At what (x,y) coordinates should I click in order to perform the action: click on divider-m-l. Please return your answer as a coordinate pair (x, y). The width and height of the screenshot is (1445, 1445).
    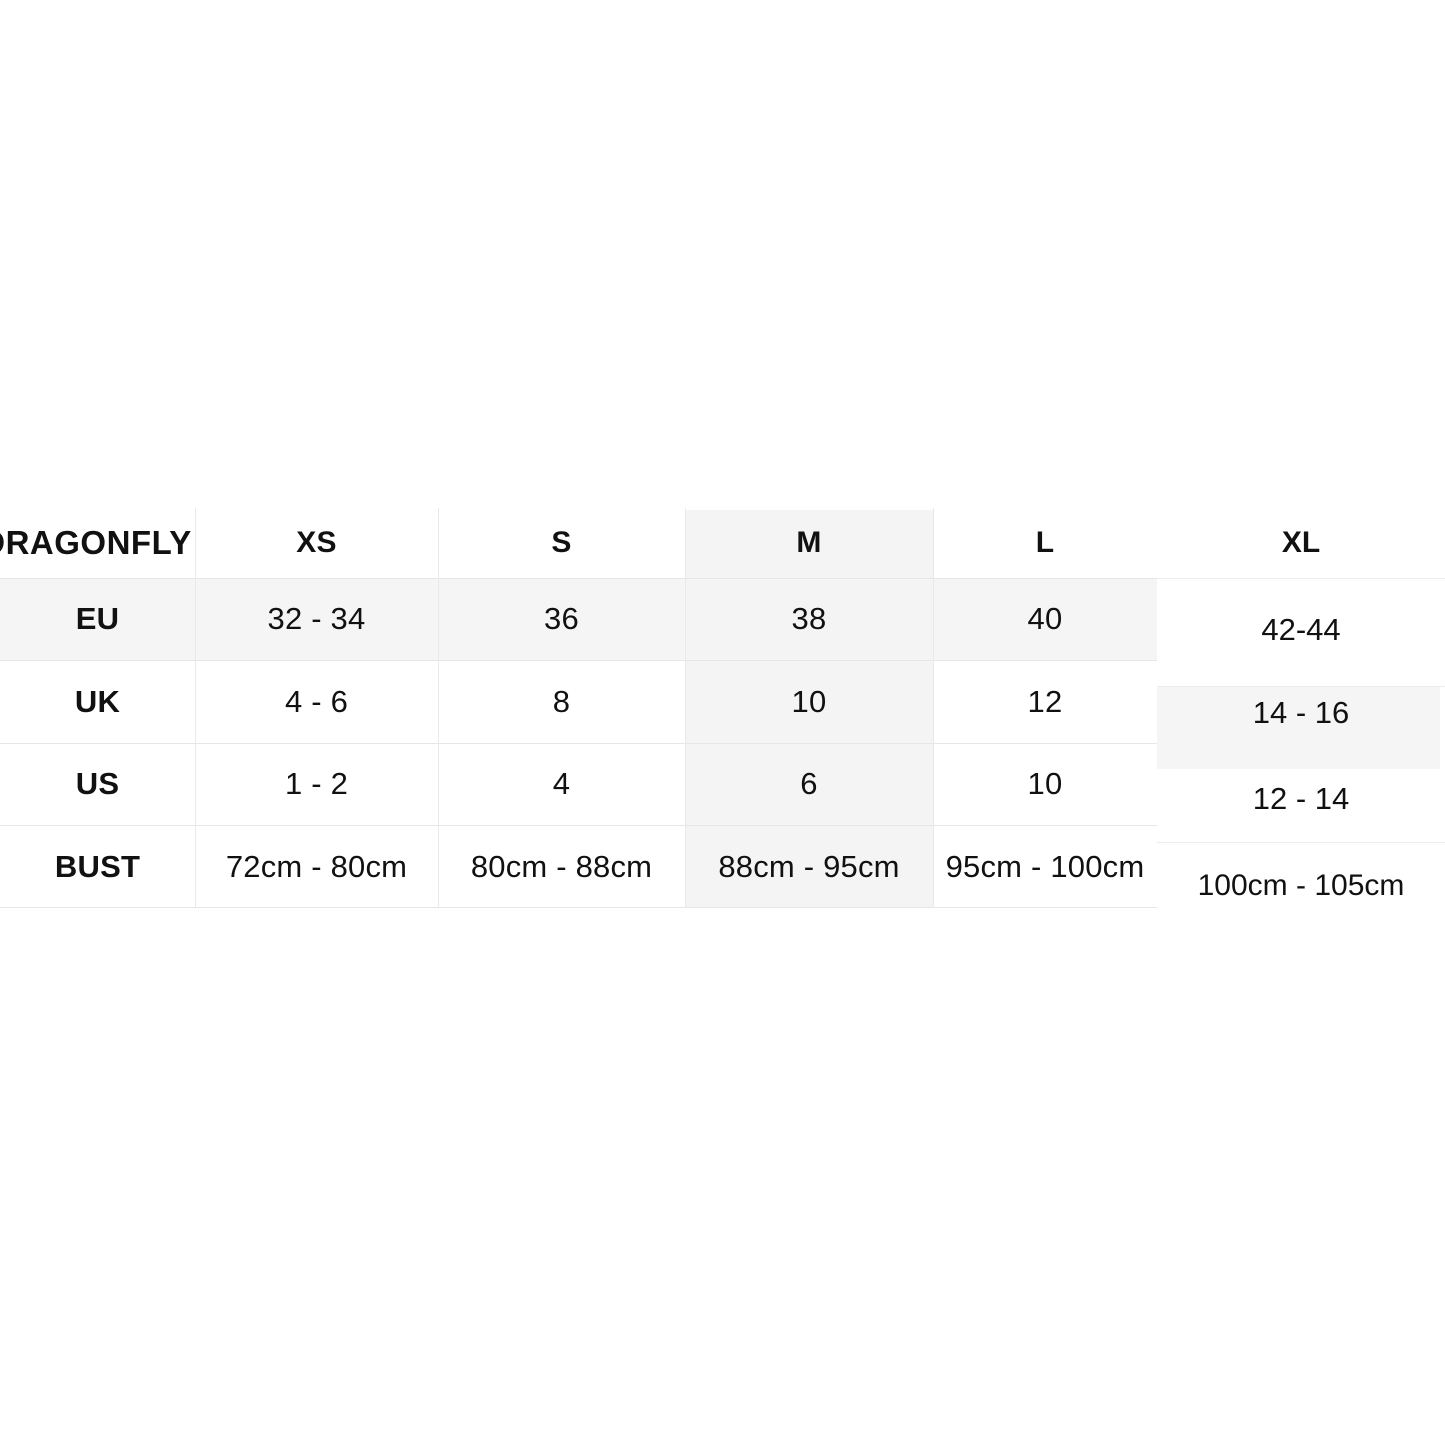
    Looking at the image, I should click on (933, 708).